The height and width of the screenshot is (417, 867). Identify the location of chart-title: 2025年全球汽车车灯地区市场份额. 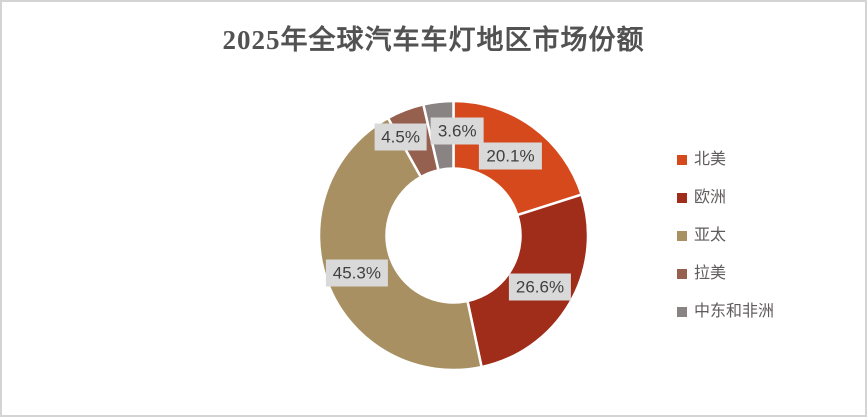
(433, 40).